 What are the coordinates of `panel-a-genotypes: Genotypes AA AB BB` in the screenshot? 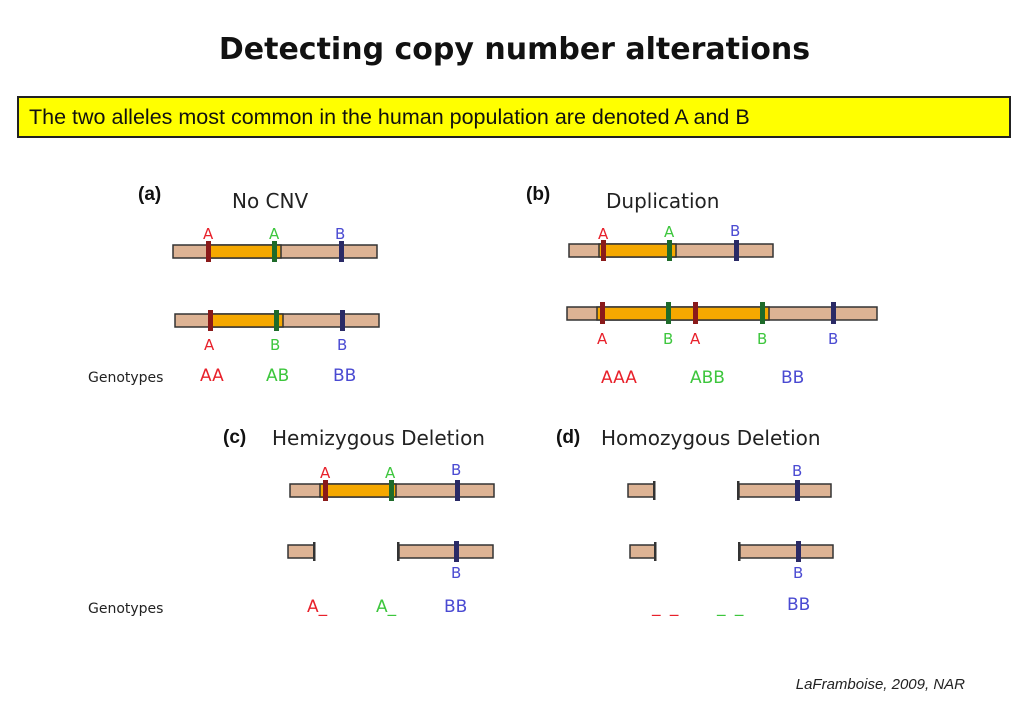 It's located at (222, 376).